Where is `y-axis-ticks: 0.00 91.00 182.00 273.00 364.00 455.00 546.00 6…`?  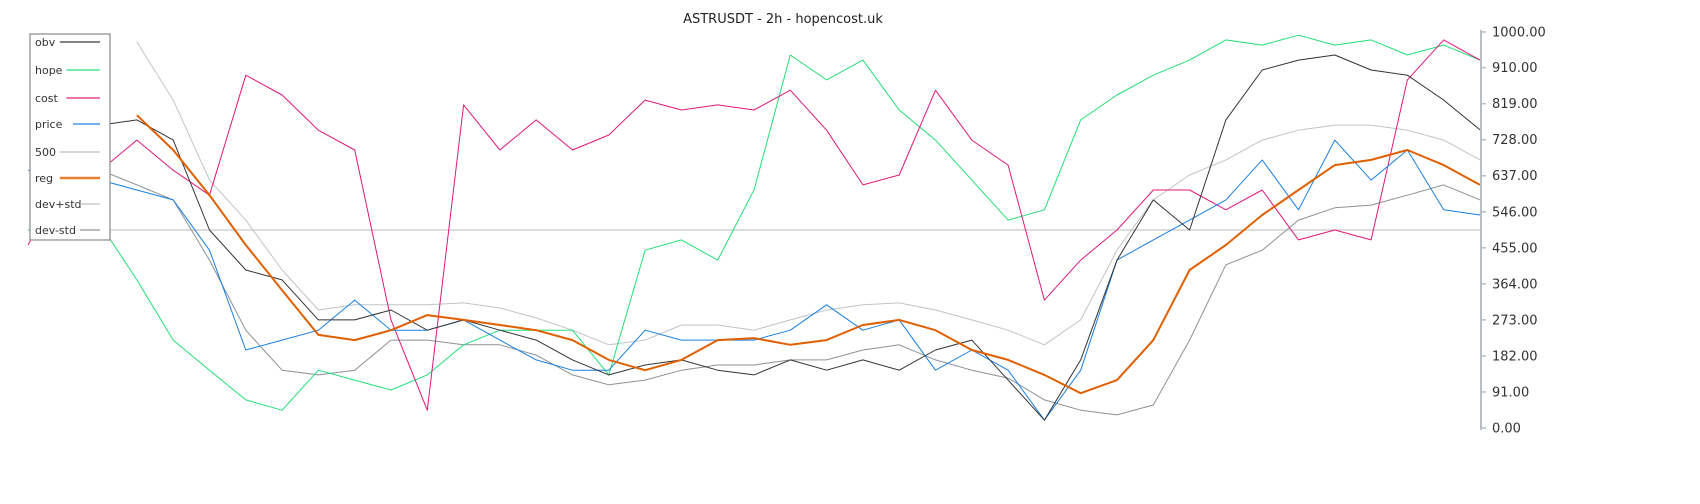 y-axis-ticks: 0.00 91.00 182.00 273.00 364.00 455.00 546.00 6… is located at coordinates (1513, 231).